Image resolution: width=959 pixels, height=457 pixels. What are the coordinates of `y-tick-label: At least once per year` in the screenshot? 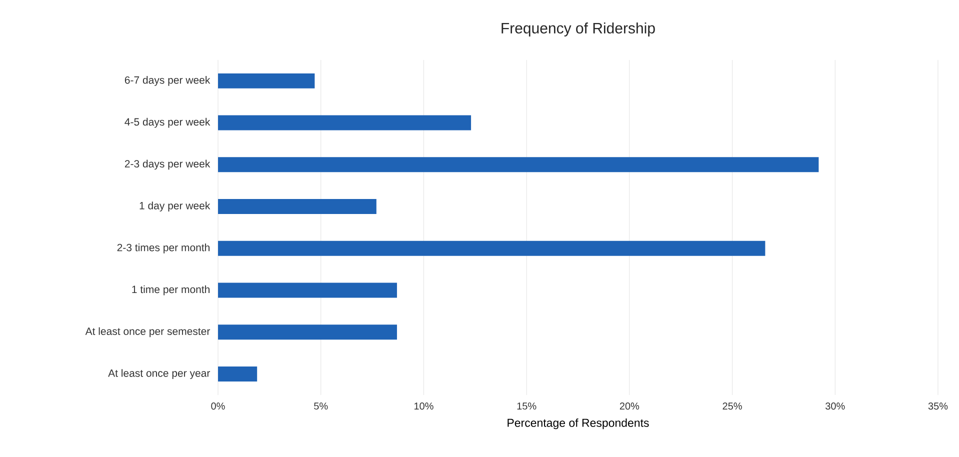 It's located at (159, 374).